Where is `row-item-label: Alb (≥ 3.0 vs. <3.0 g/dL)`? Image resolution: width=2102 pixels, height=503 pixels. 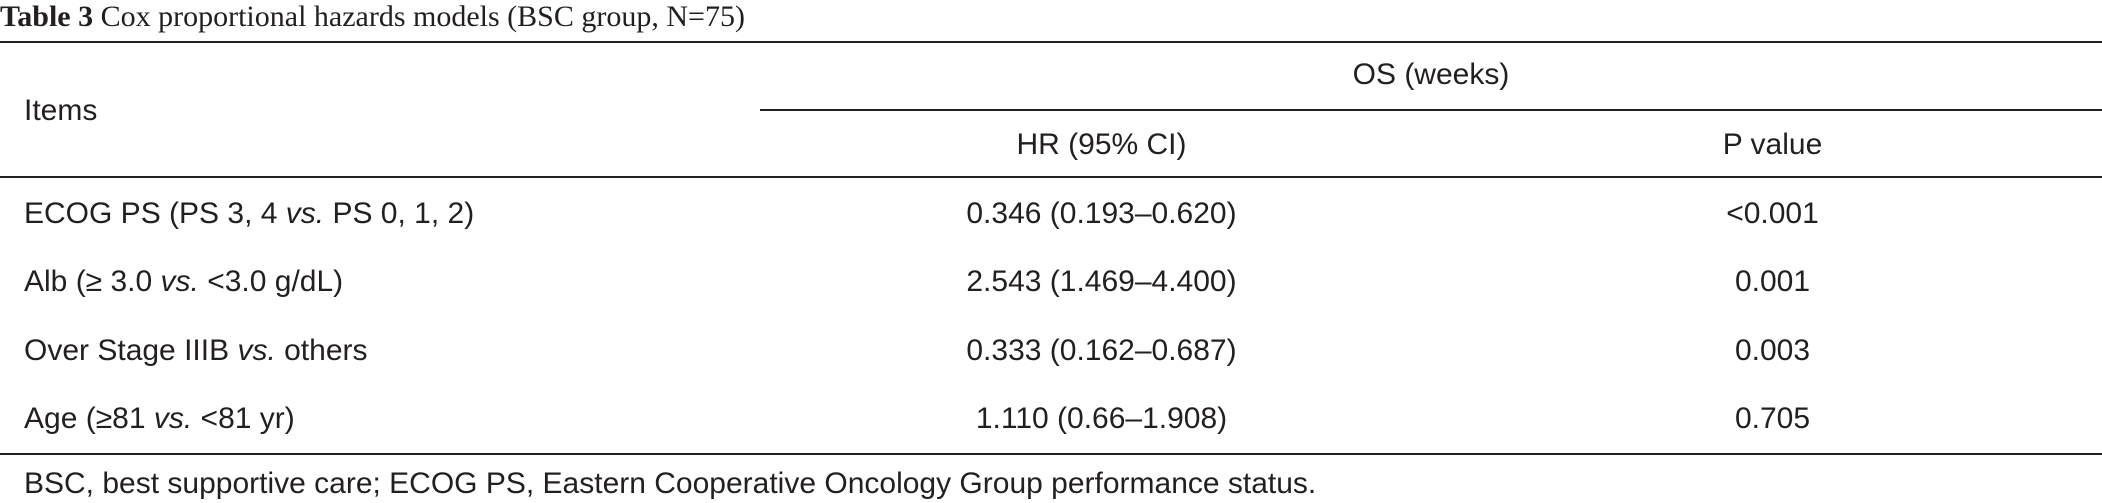
row-item-label: Alb (≥ 3.0 vs. <3.0 g/dL) is located at coordinates (184, 281).